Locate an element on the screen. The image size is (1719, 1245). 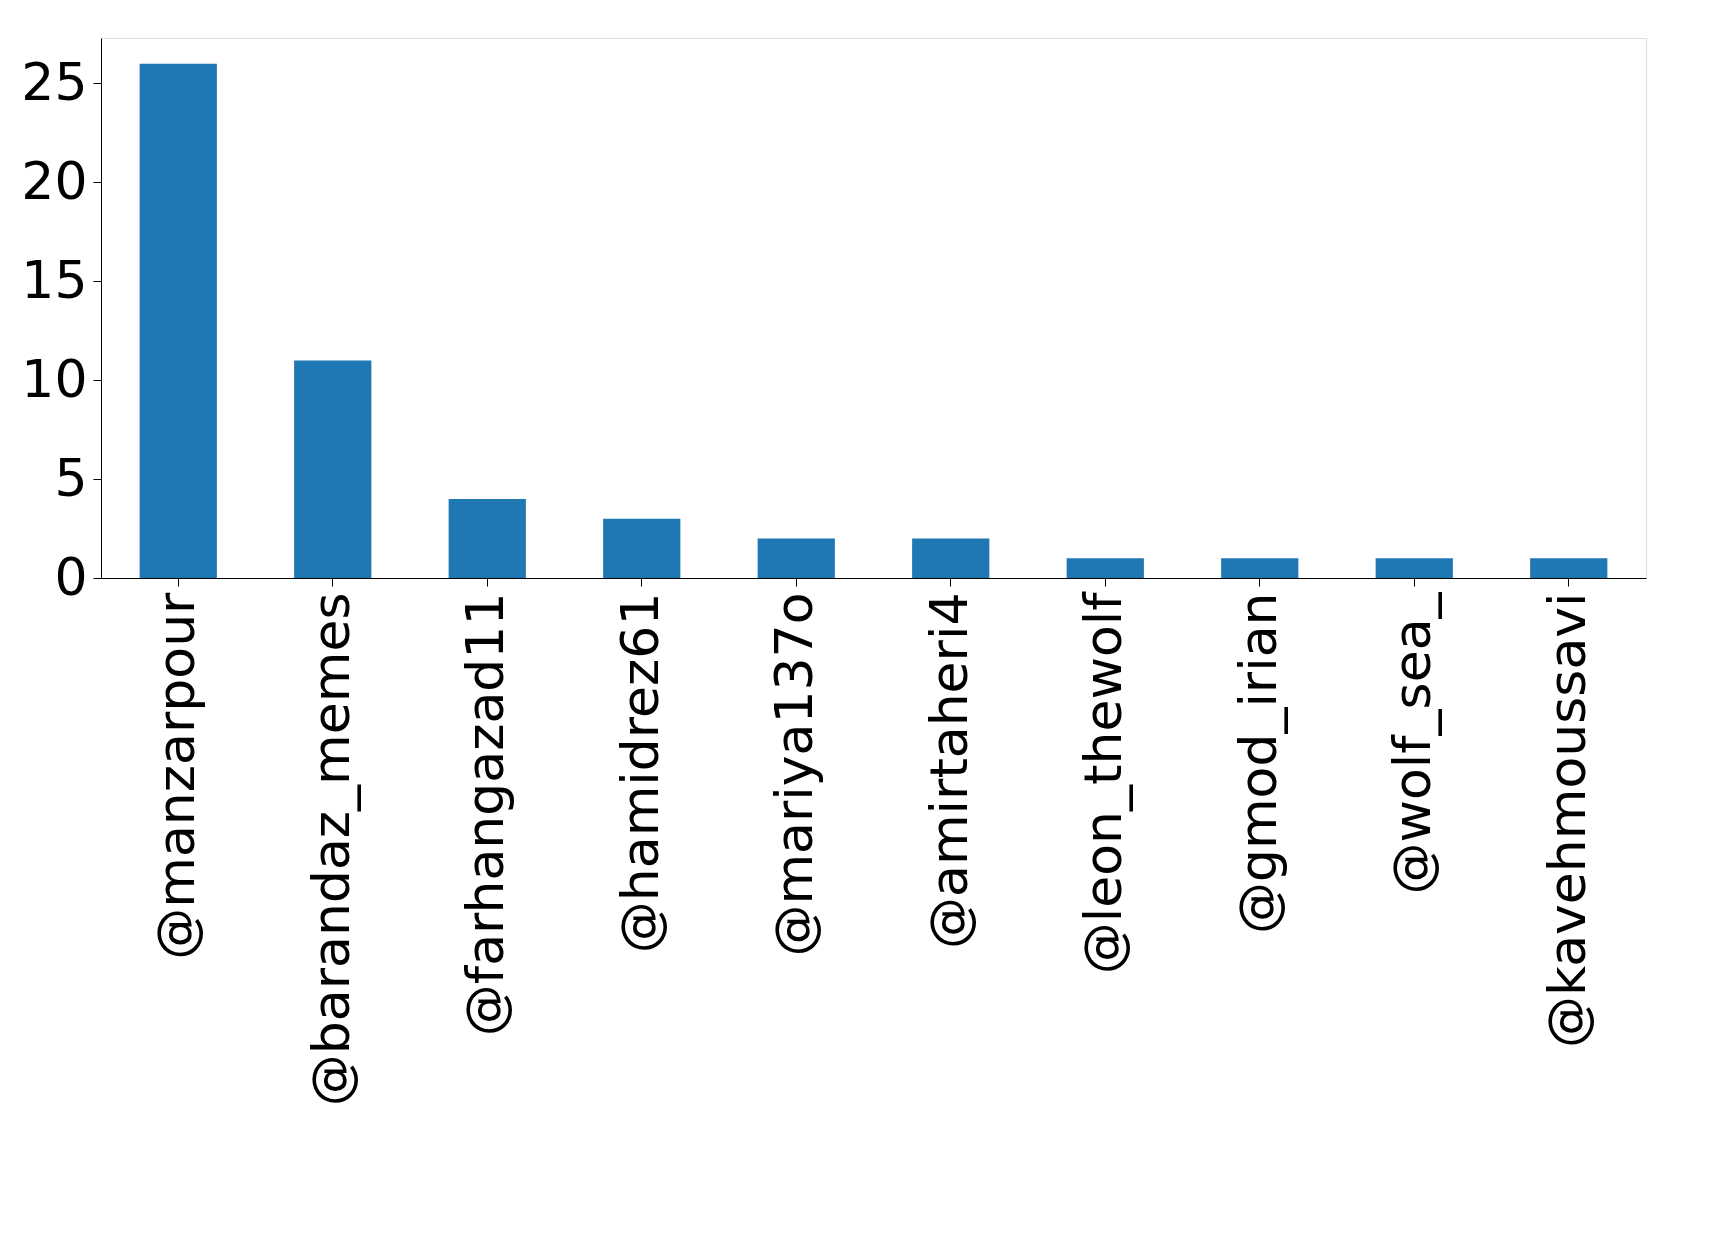
x-tick-label: @amirtaheri4 is located at coordinates (948, 770).